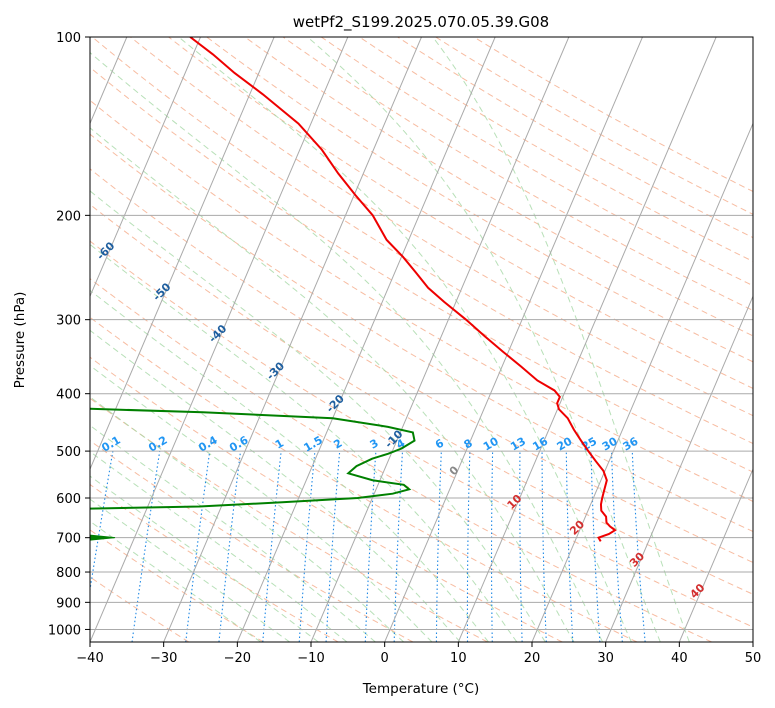 Image resolution: width=775 pixels, height=708 pixels. I want to click on x-tick-label: 30, so click(605, 658).